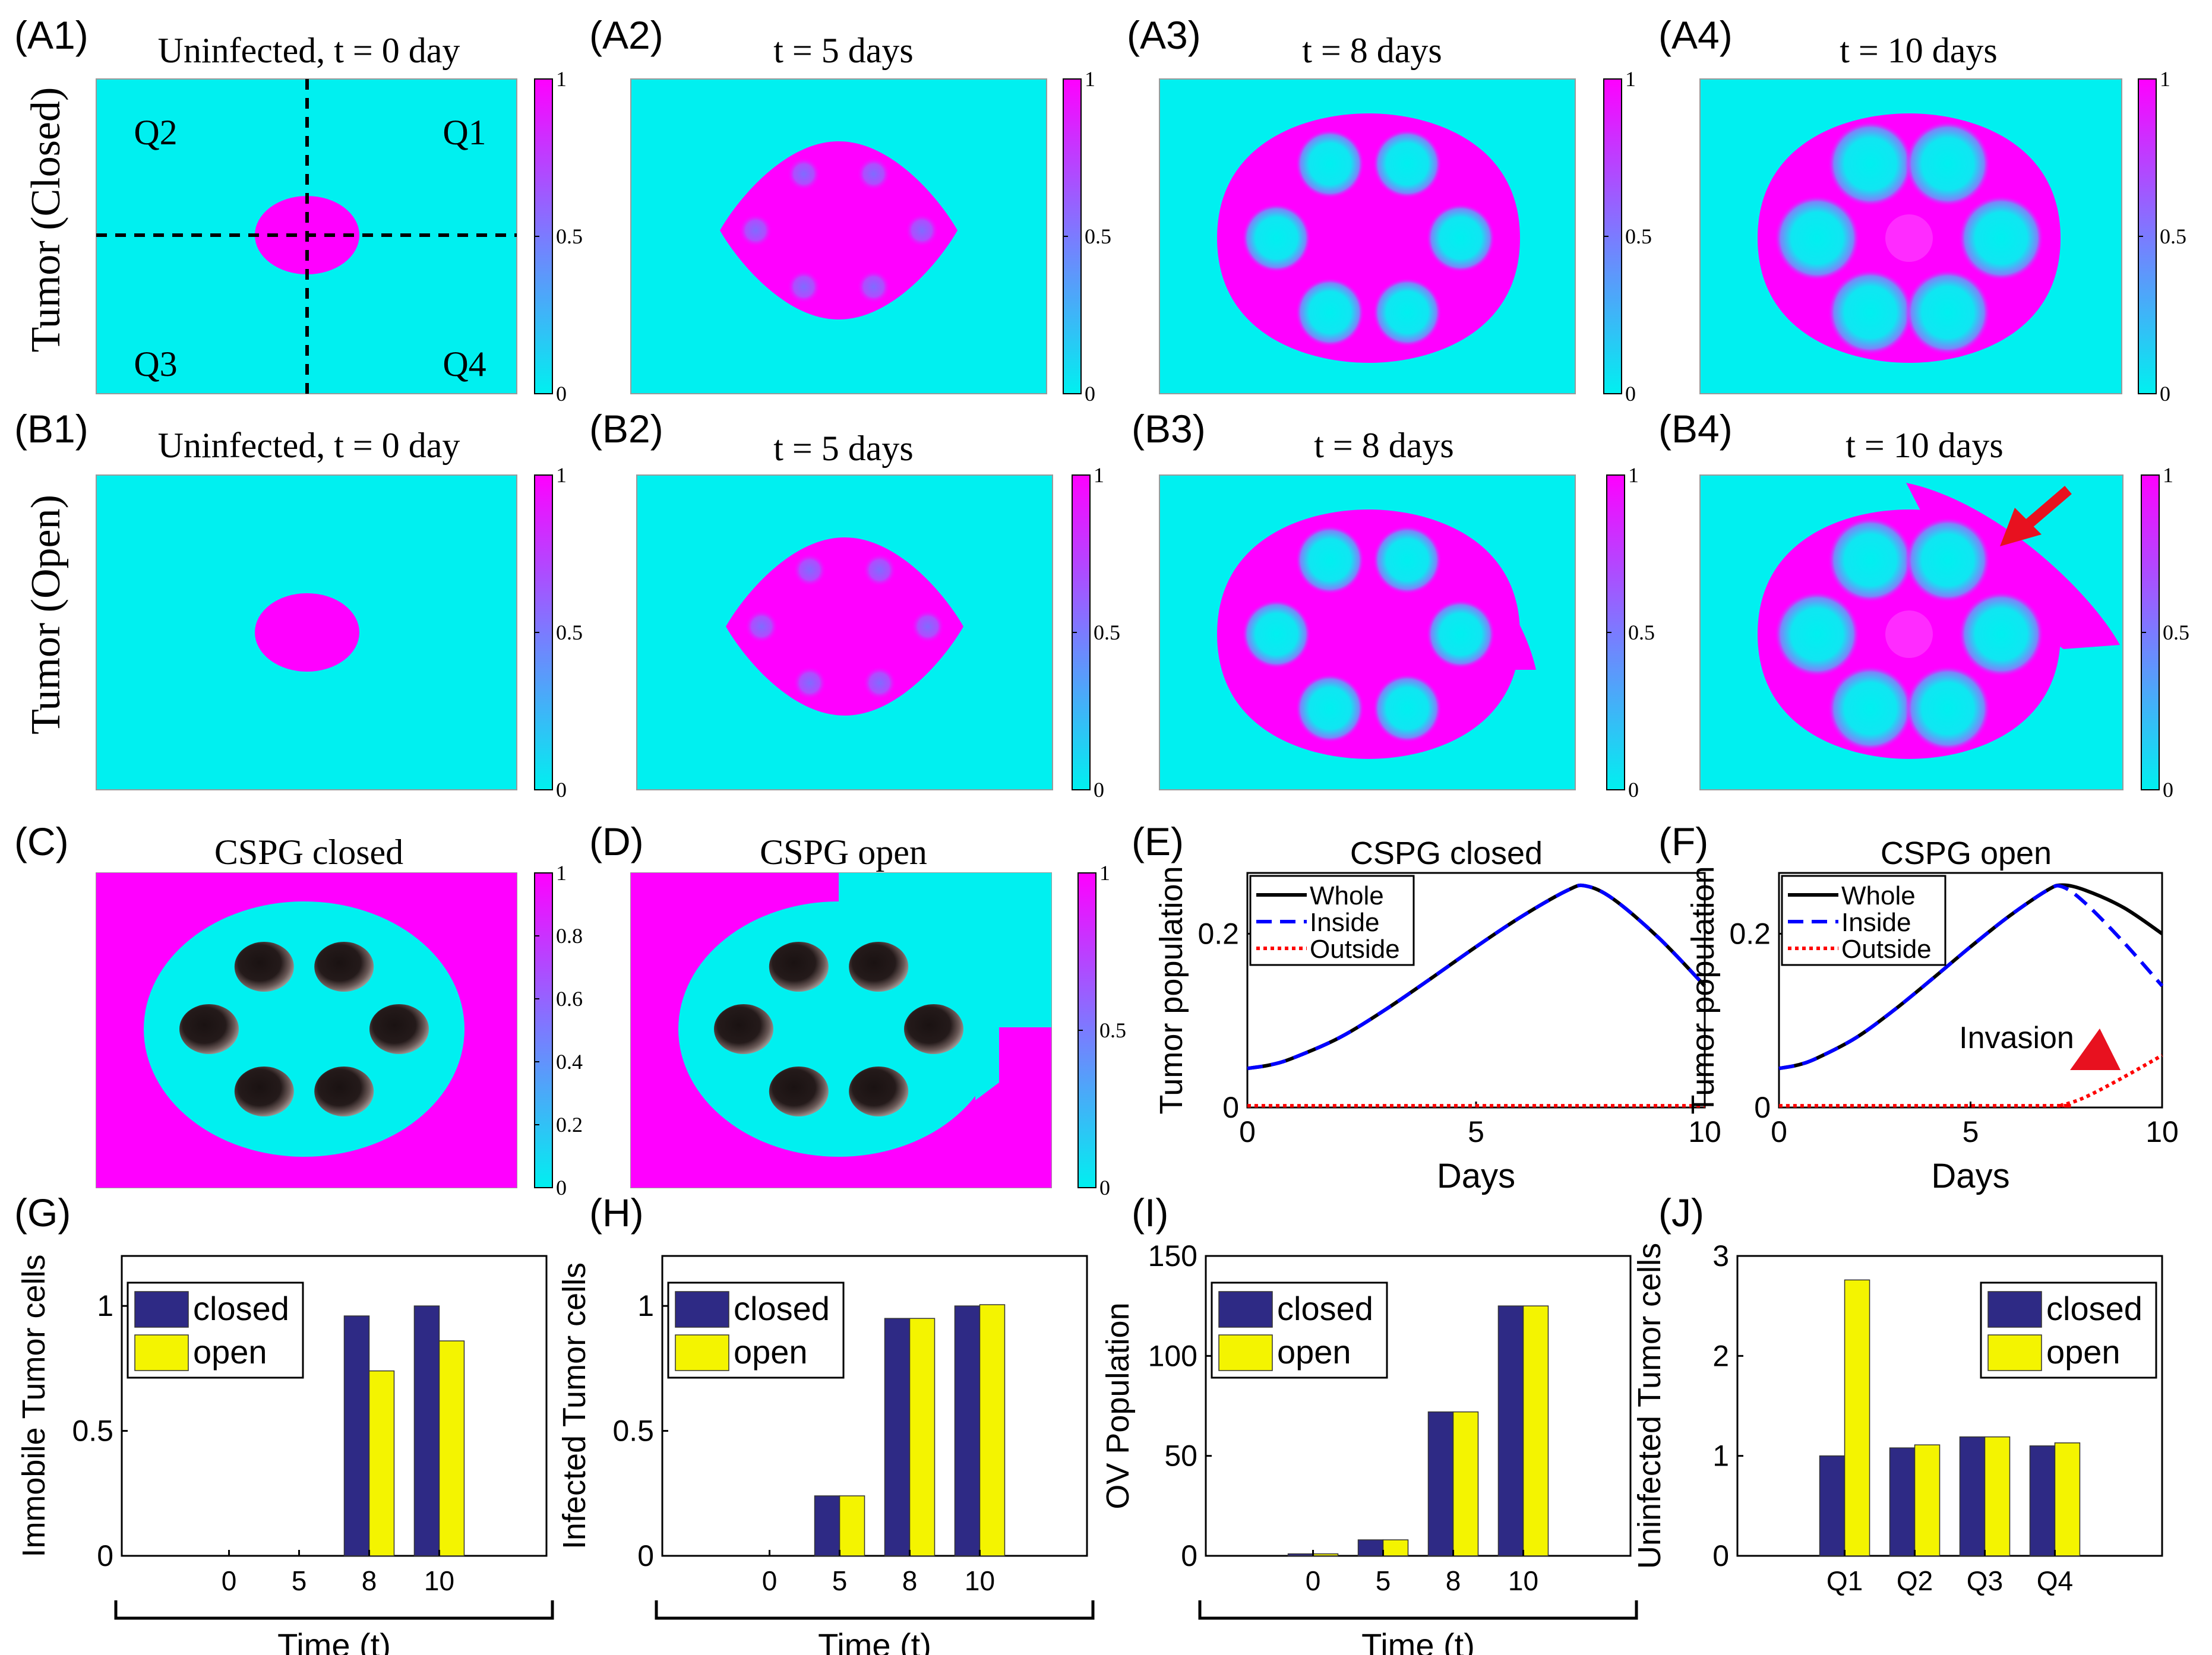 This screenshot has width=2212, height=1655. Describe the element at coordinates (2055, 1581) in the screenshot. I see `x-tick-label: Q4` at that location.